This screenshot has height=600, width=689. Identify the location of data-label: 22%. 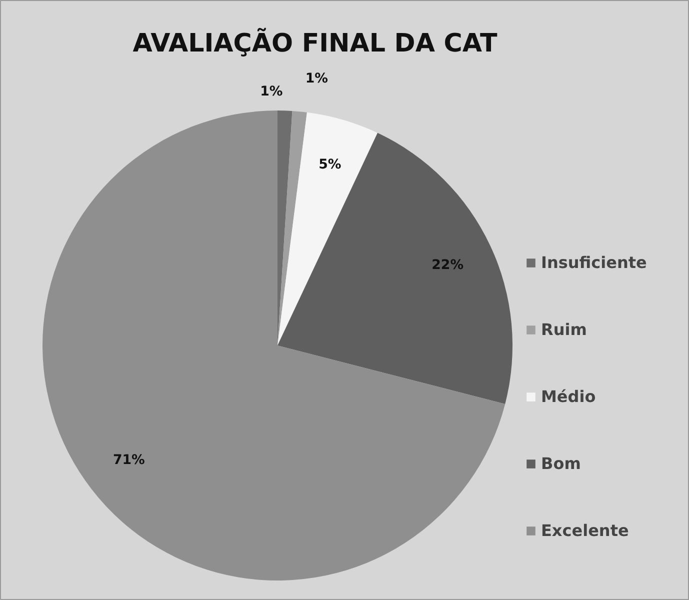
(448, 265).